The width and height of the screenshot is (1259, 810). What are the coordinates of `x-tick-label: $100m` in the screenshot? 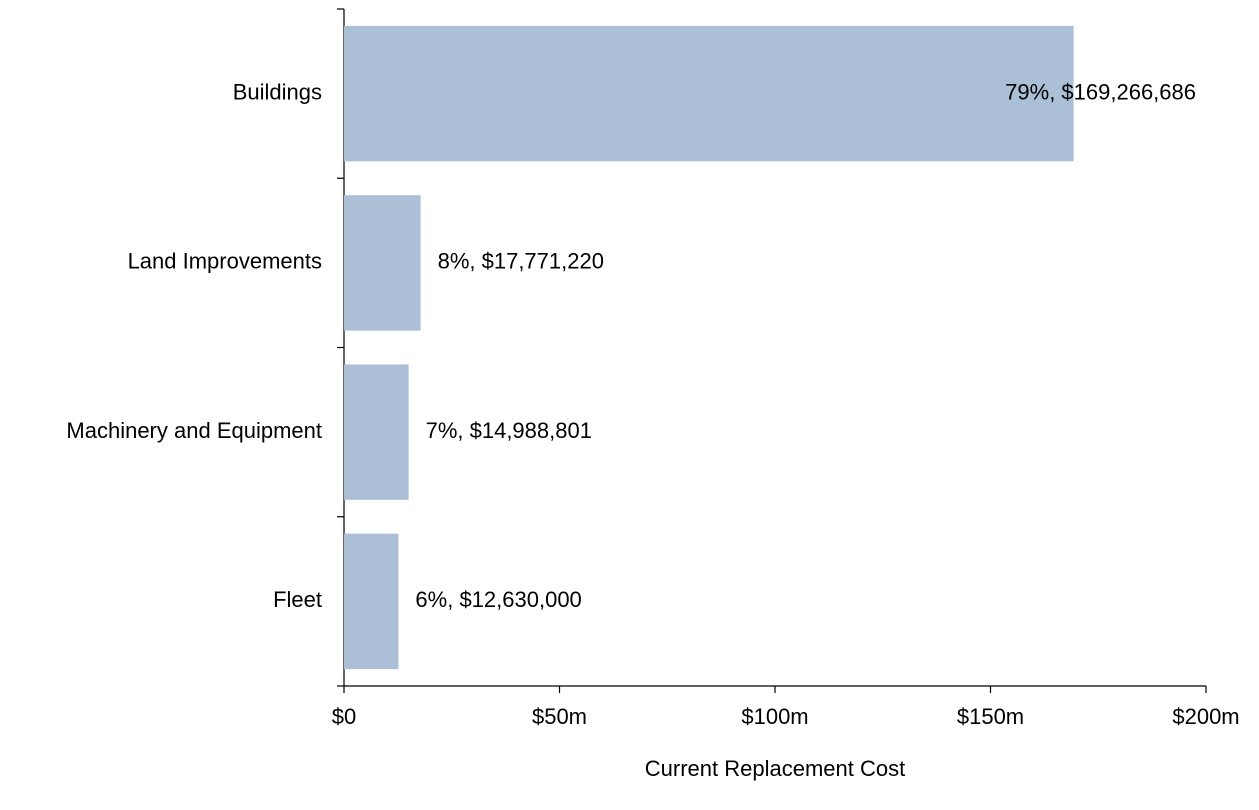 It's located at (774, 716).